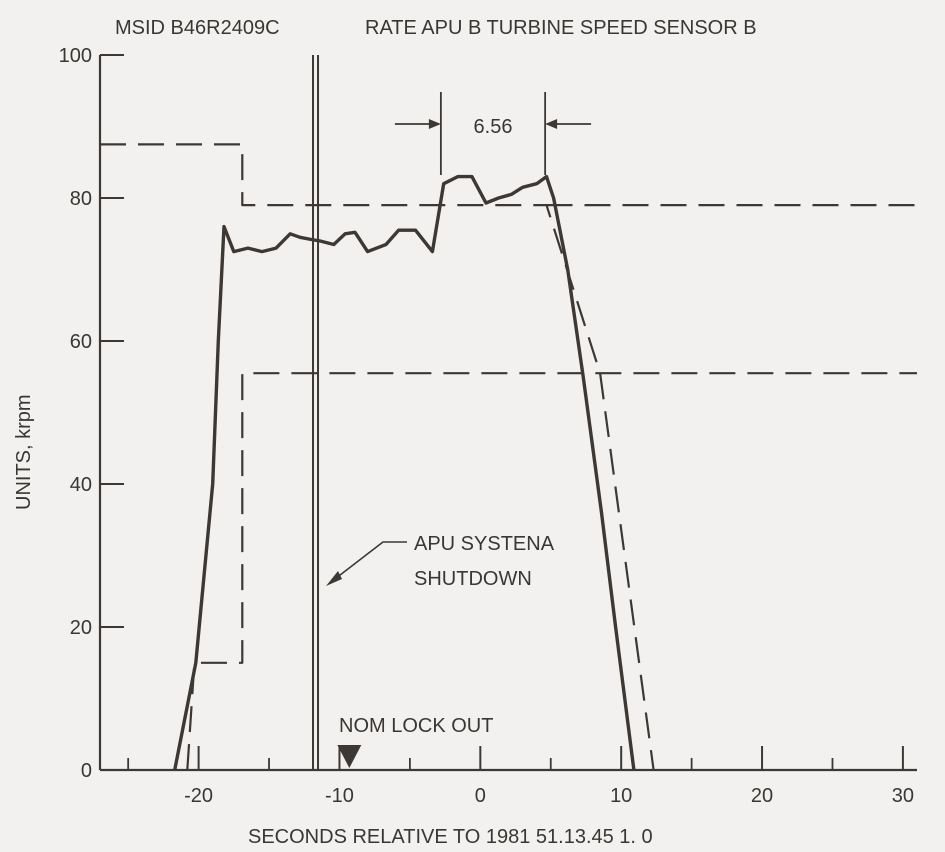 This screenshot has height=852, width=945. What do you see at coordinates (75, 56) in the screenshot?
I see `y-tick-label: 100` at bounding box center [75, 56].